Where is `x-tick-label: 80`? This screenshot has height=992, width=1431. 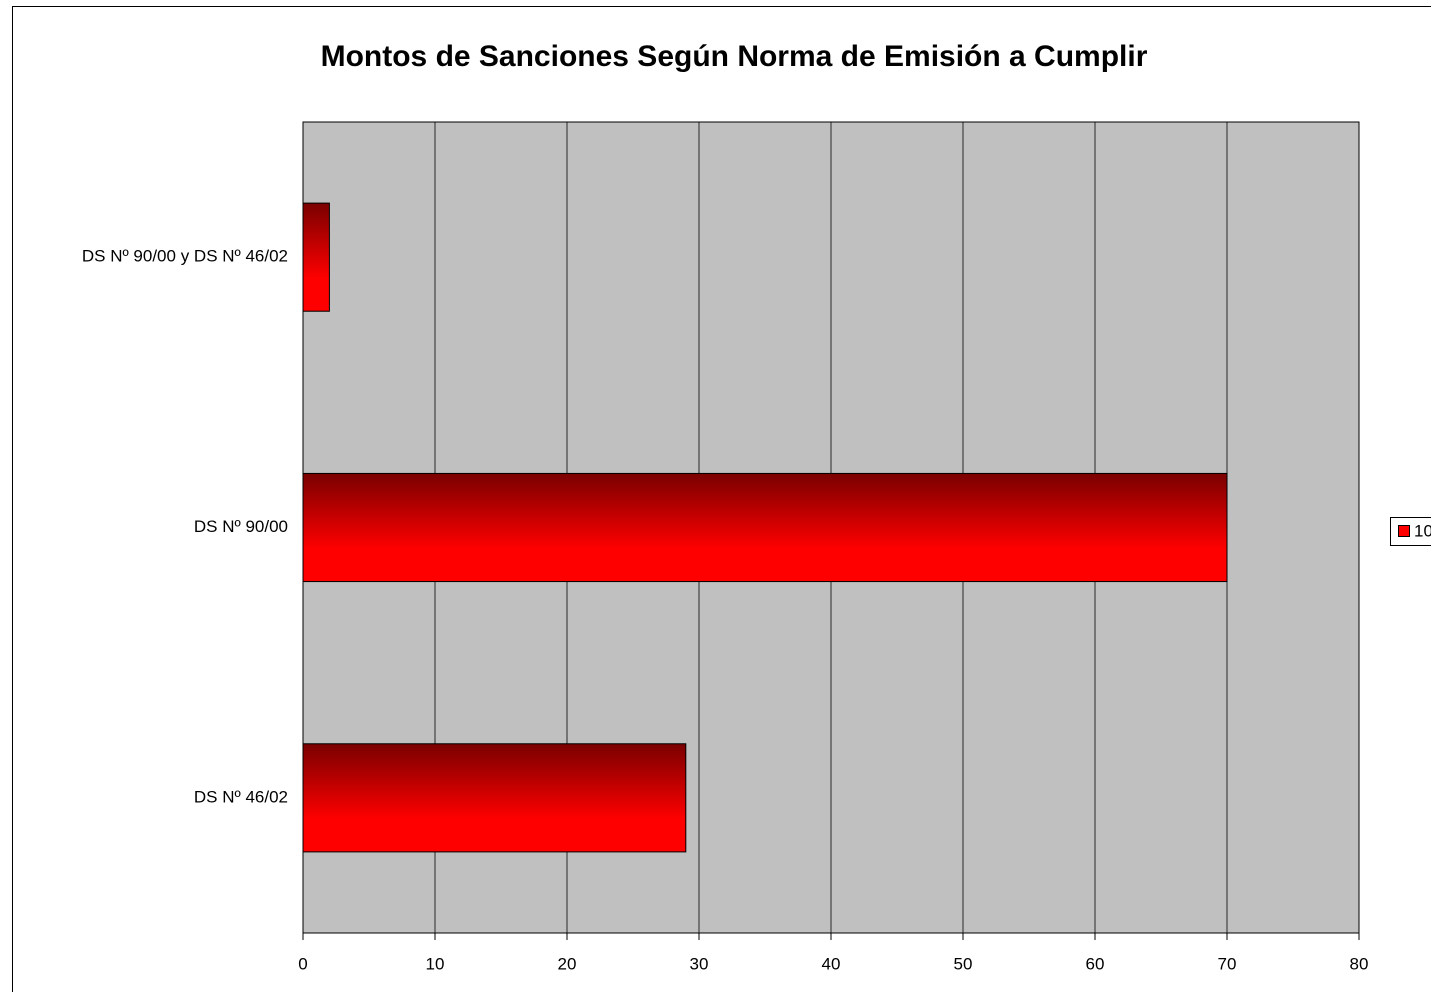
x-tick-label: 80 is located at coordinates (1359, 963).